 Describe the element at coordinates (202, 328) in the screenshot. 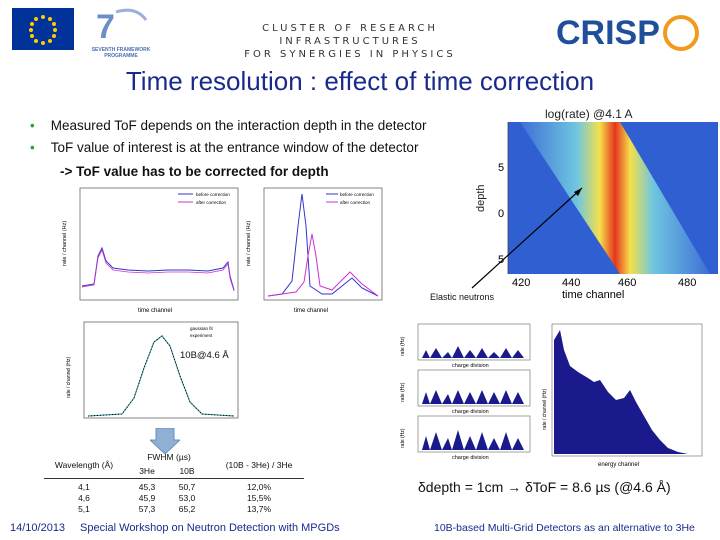

I see `fit-legend-1: gaussian fit` at that location.